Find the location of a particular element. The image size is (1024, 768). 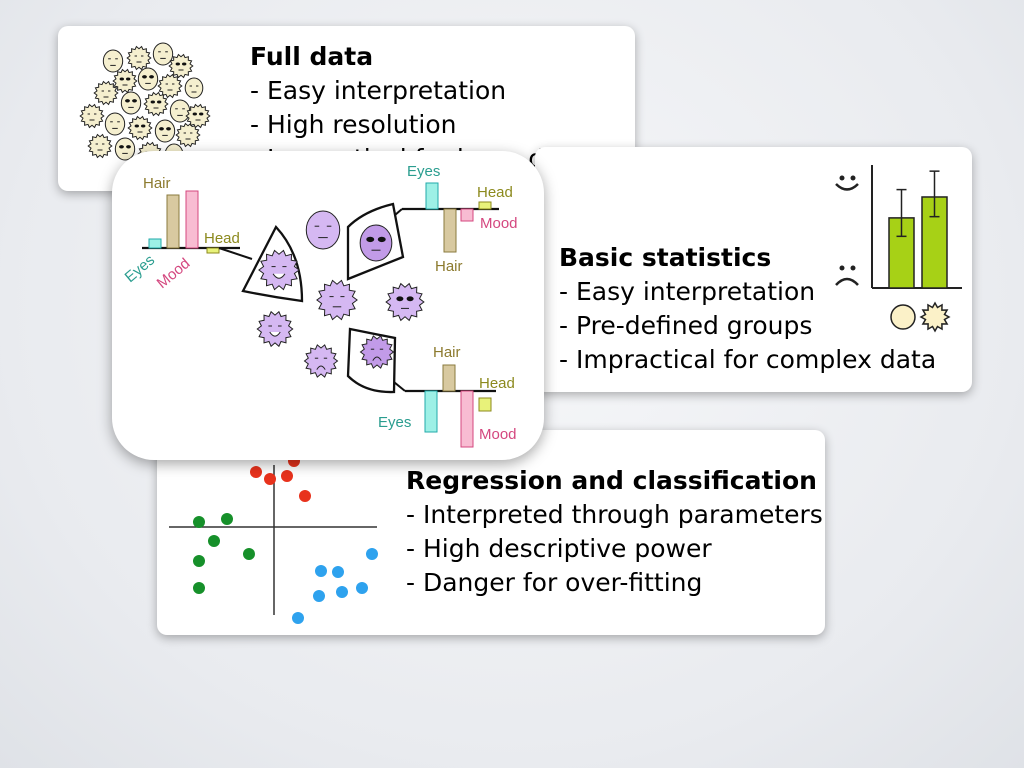

smooth-glasses-face-icon is located at coordinates (376, 243).